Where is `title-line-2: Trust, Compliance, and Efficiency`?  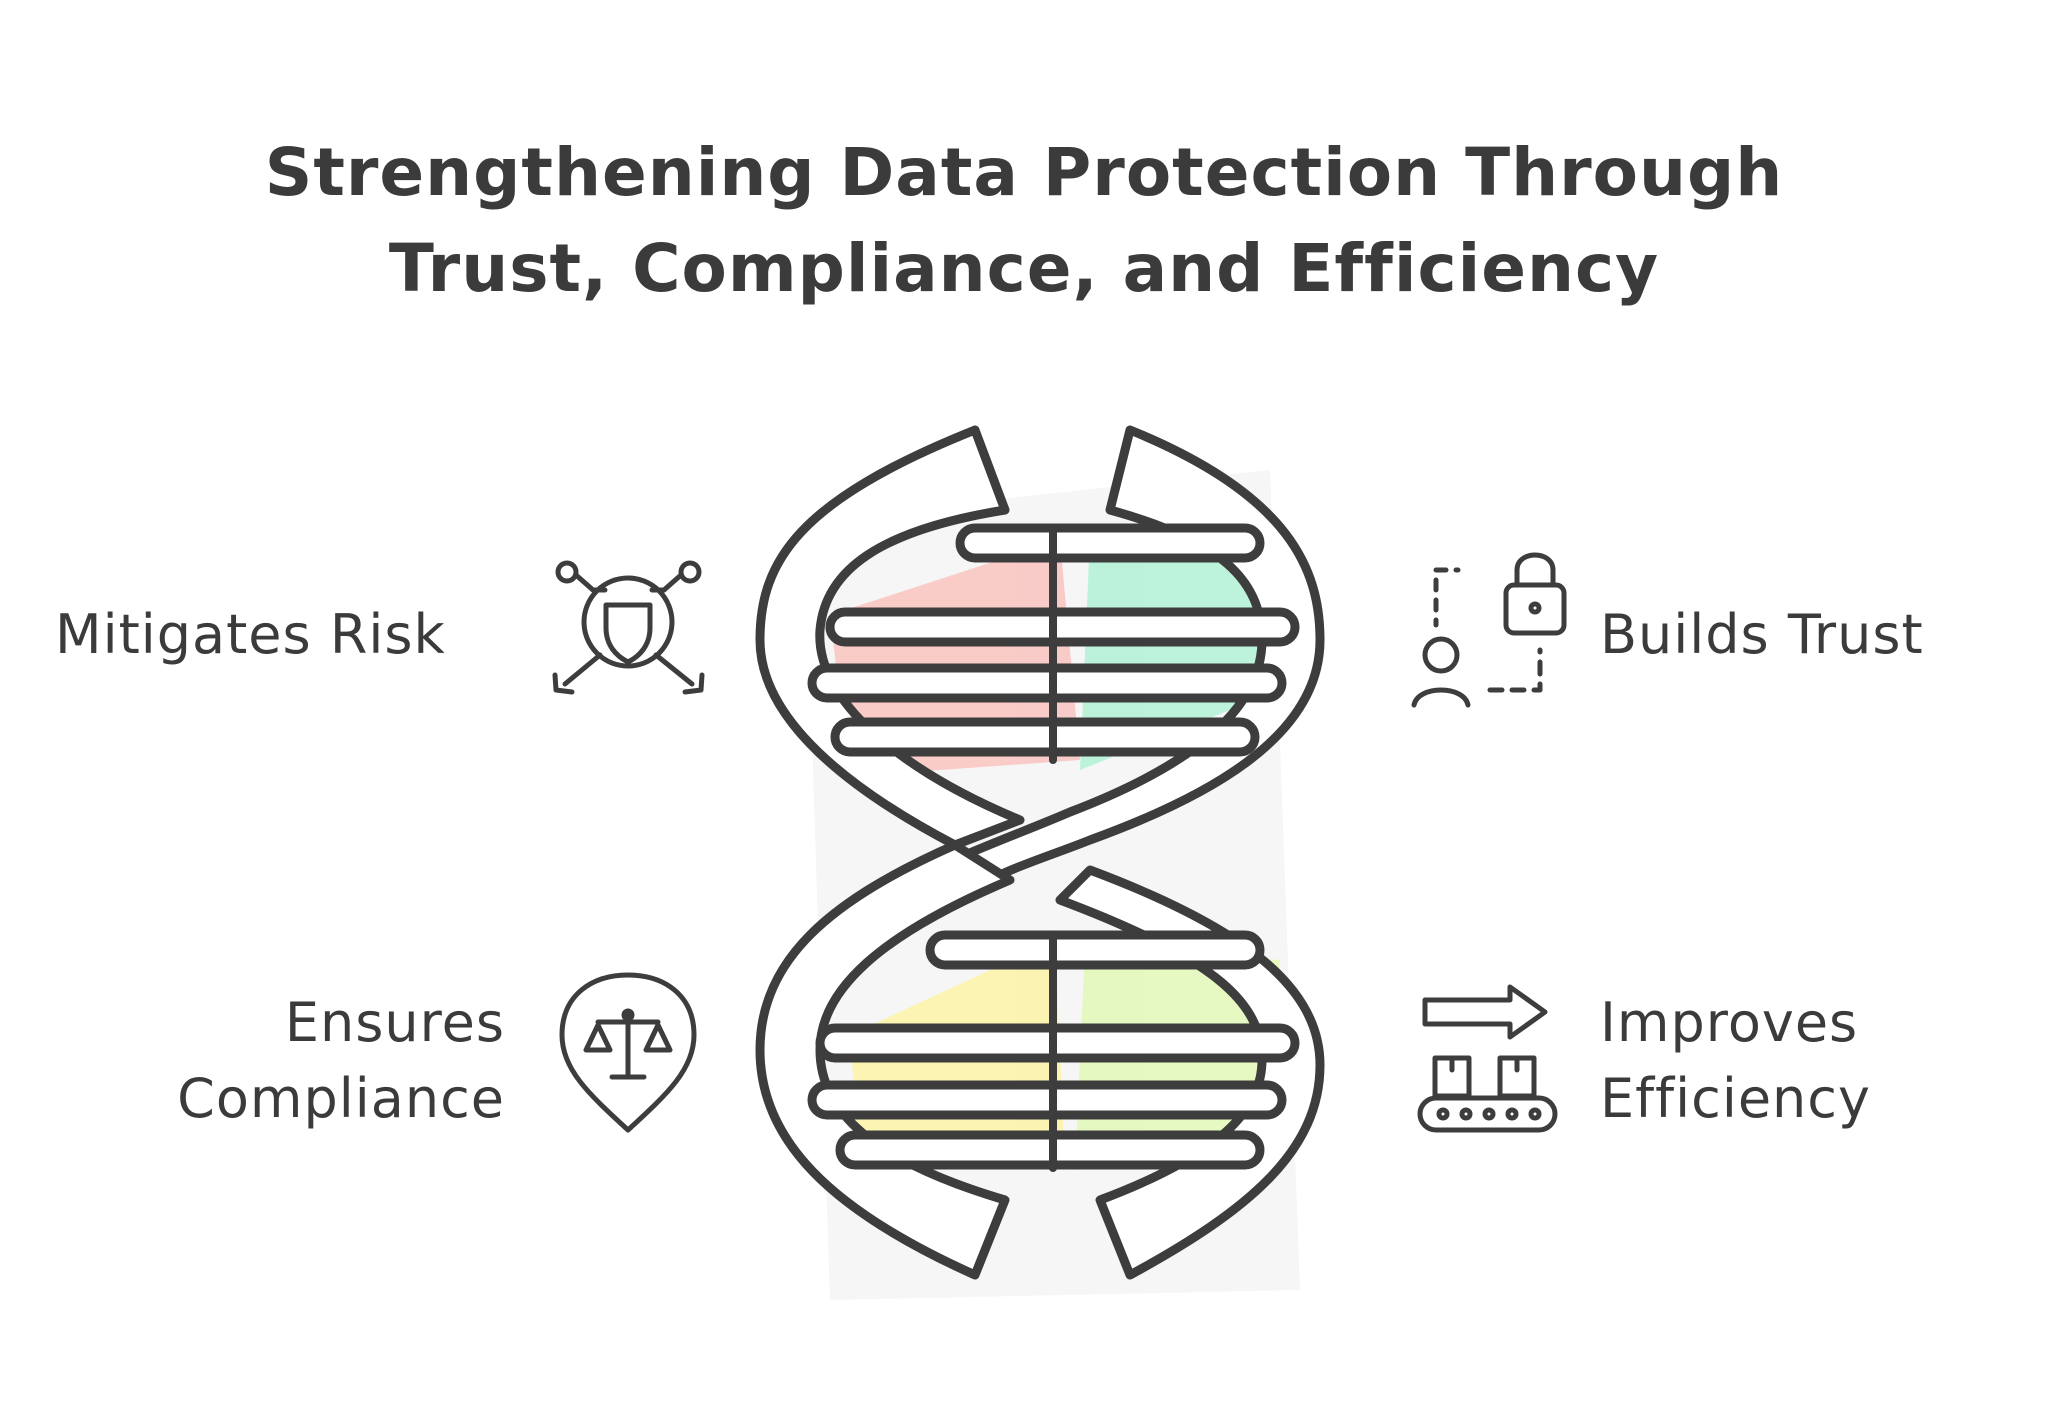
title-line-2: Trust, Compliance, and Efficiency is located at coordinates (1024, 268).